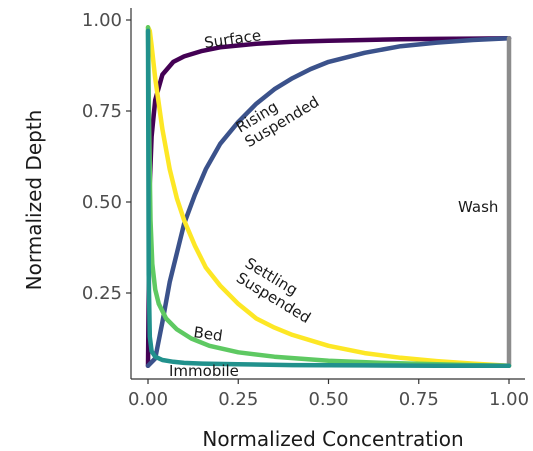 This screenshot has width=533, height=451. I want to click on curve-label-surface: Surface, so click(232, 39).